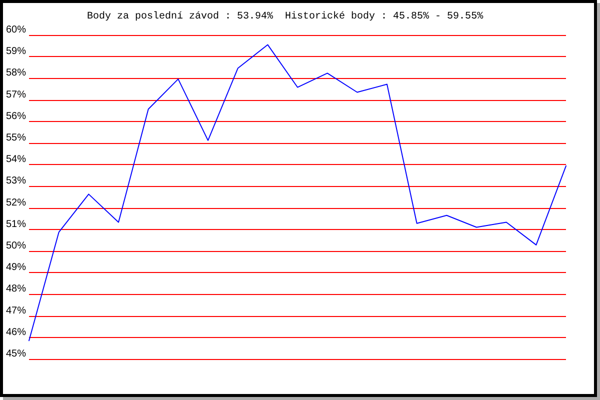 The image size is (600, 400). What do you see at coordinates (16, 94) in the screenshot?
I see `y-tick-label: 57%` at bounding box center [16, 94].